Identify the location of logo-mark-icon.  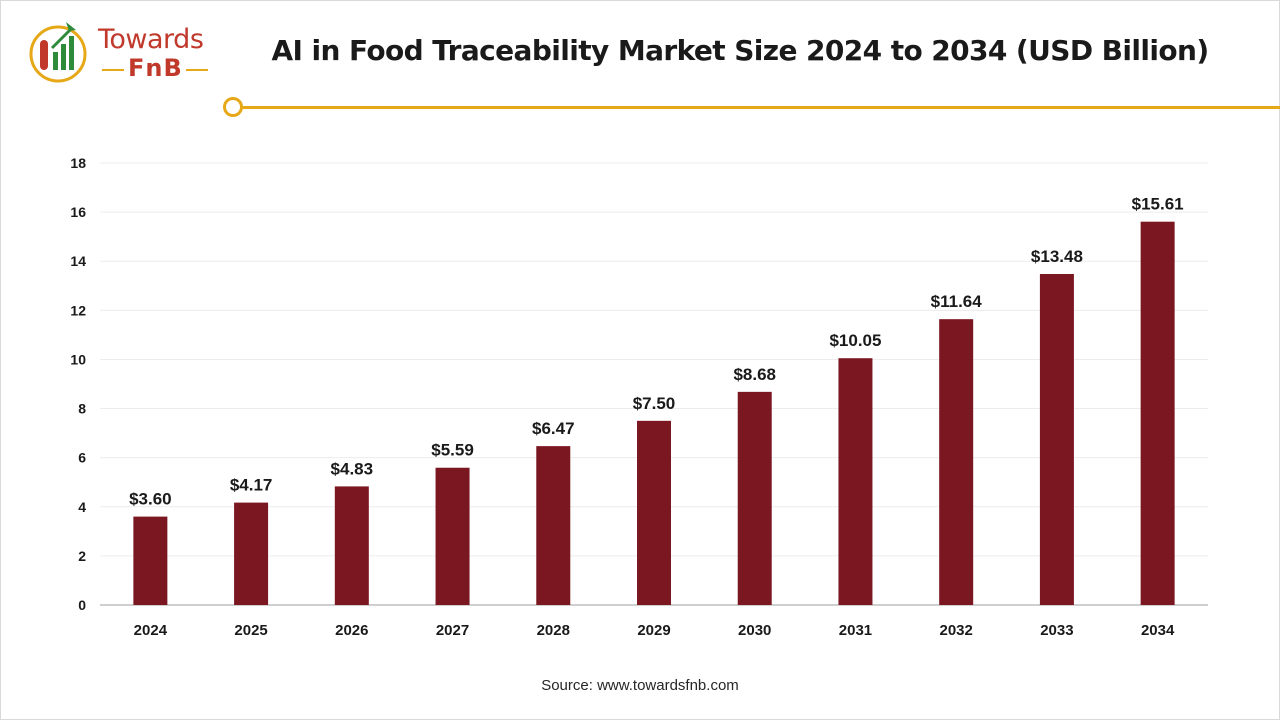
(58, 52).